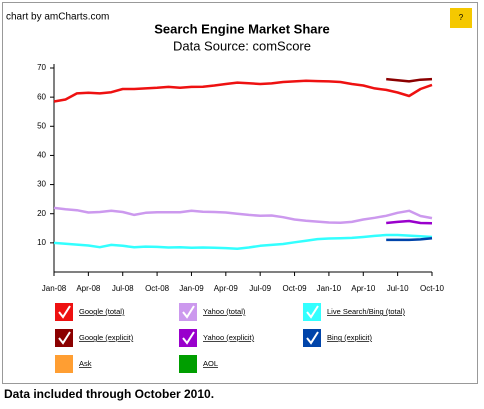 This screenshot has height=409, width=484. Describe the element at coordinates (242, 45) in the screenshot. I see `chart-subtitle: Data Source: comScore` at that location.